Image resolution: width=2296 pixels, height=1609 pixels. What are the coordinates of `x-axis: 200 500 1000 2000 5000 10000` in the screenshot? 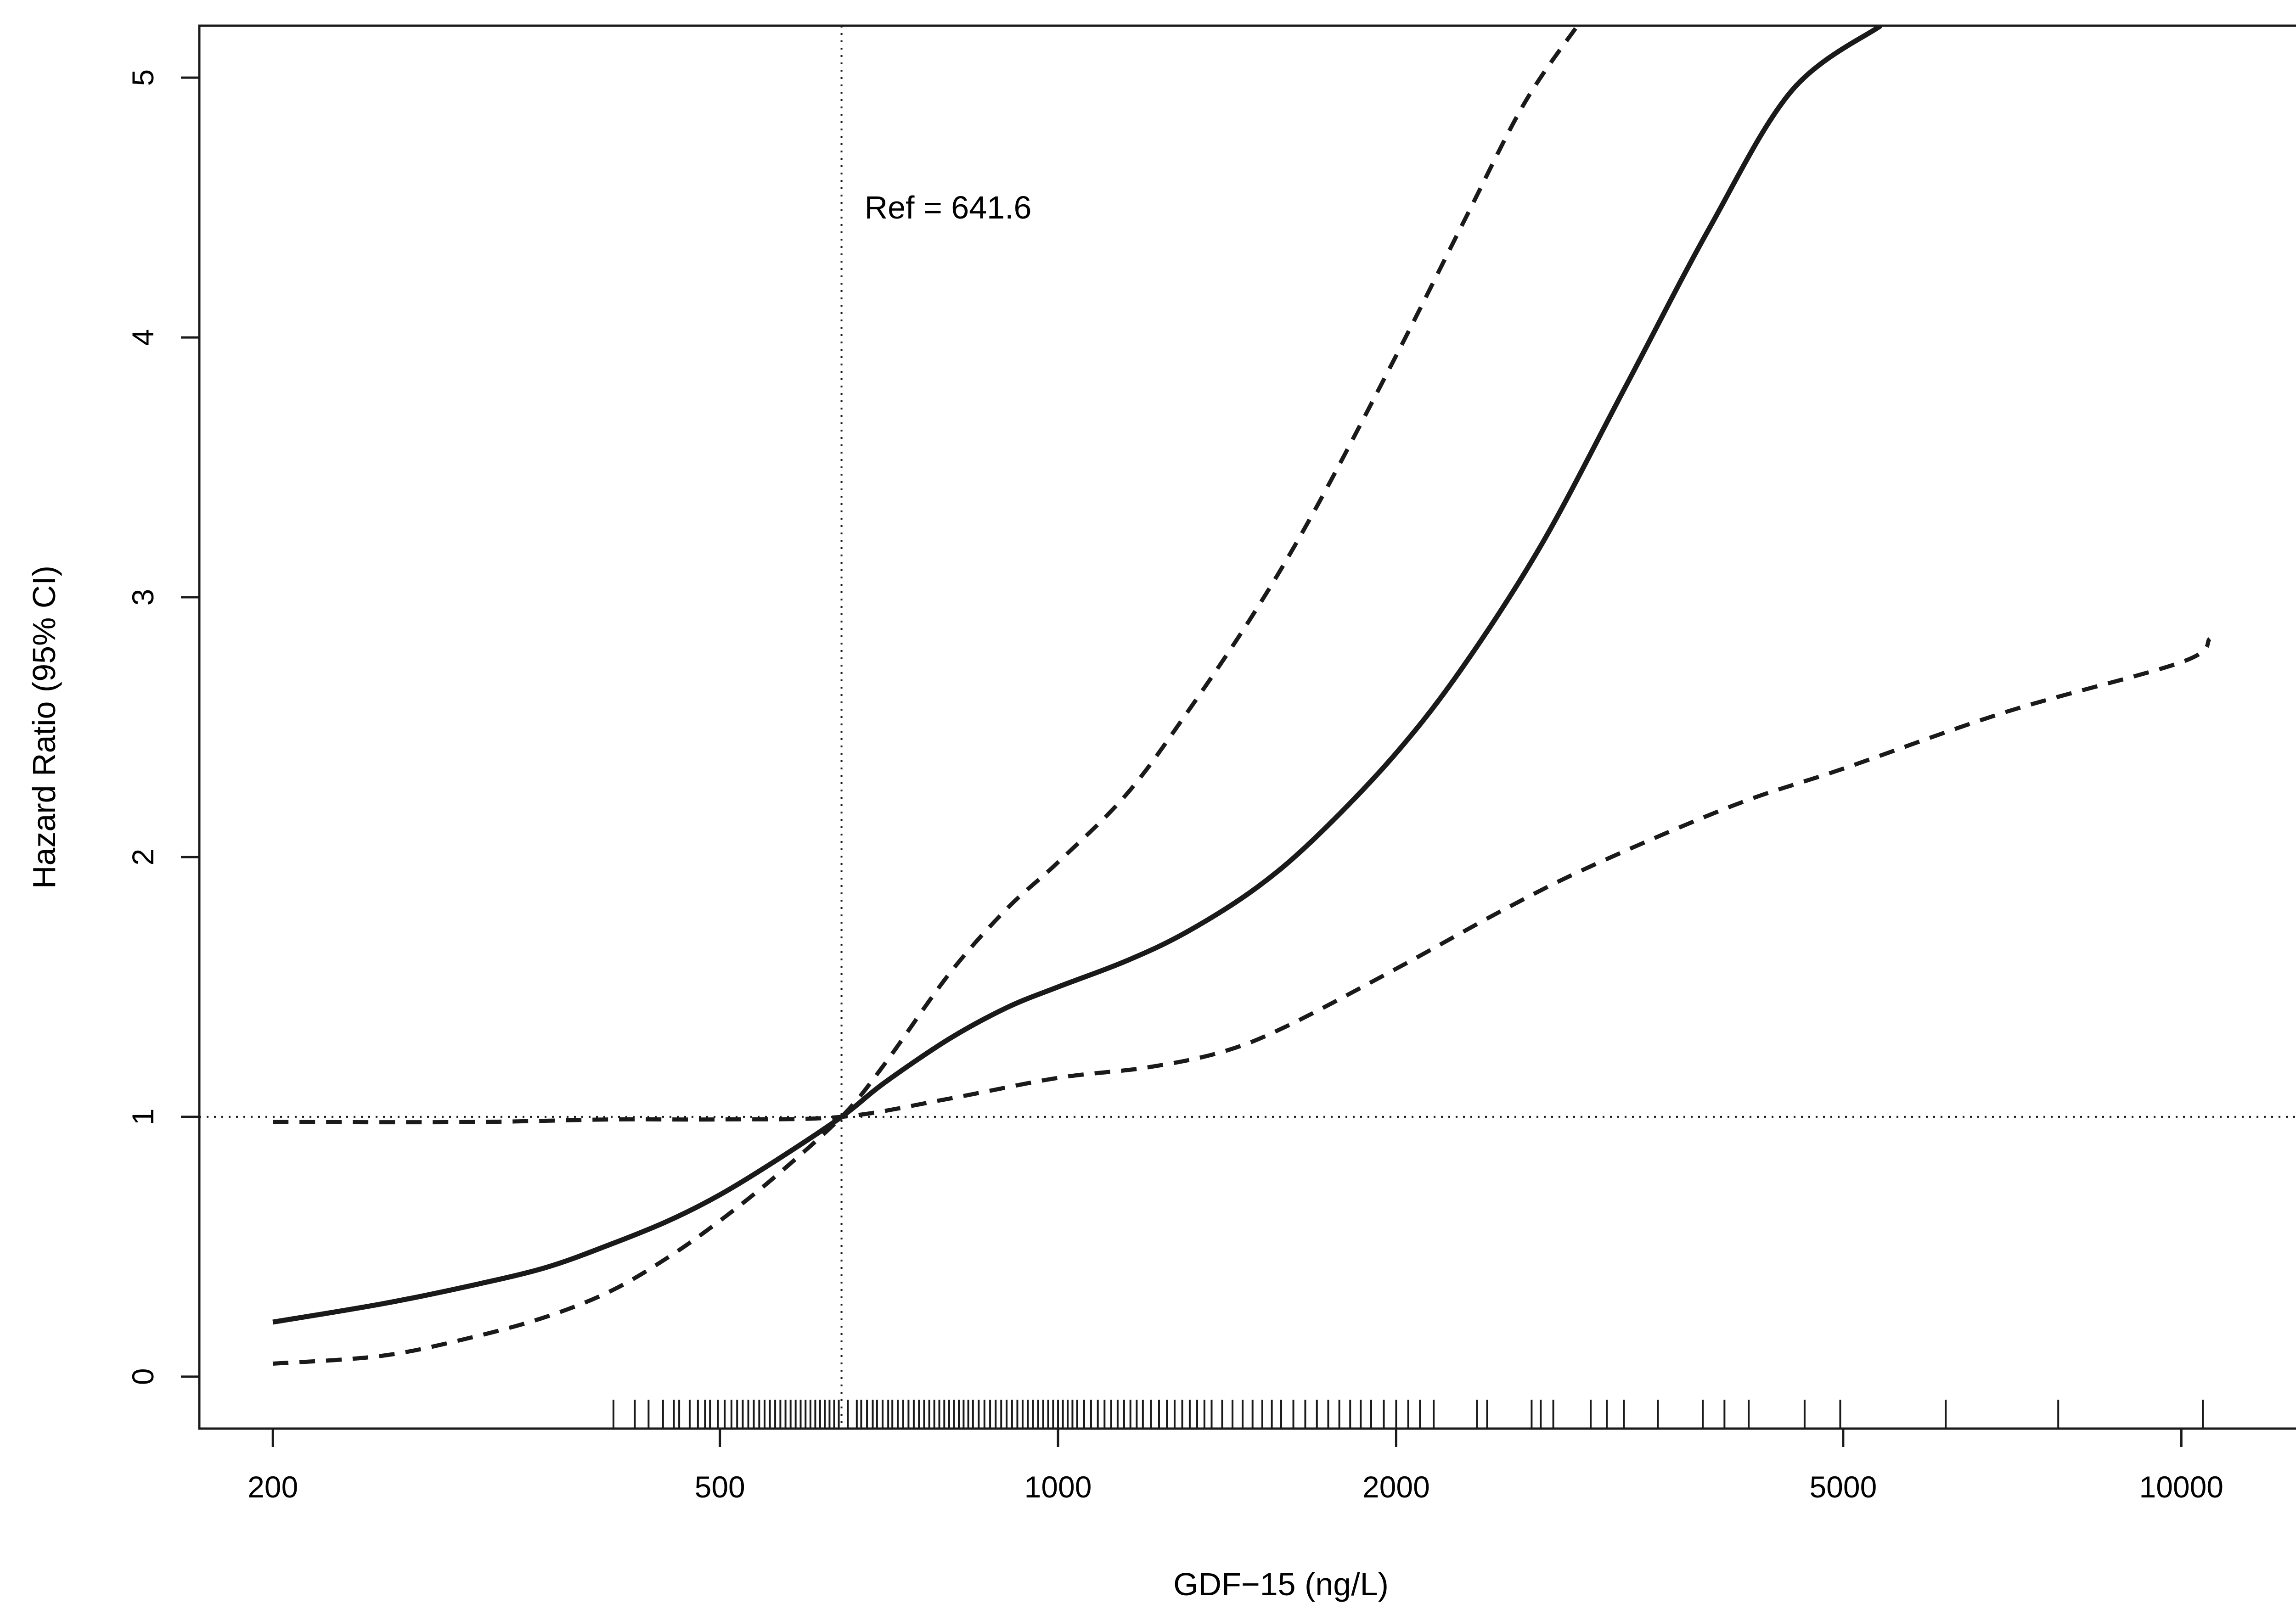 It's located at (1235, 1466).